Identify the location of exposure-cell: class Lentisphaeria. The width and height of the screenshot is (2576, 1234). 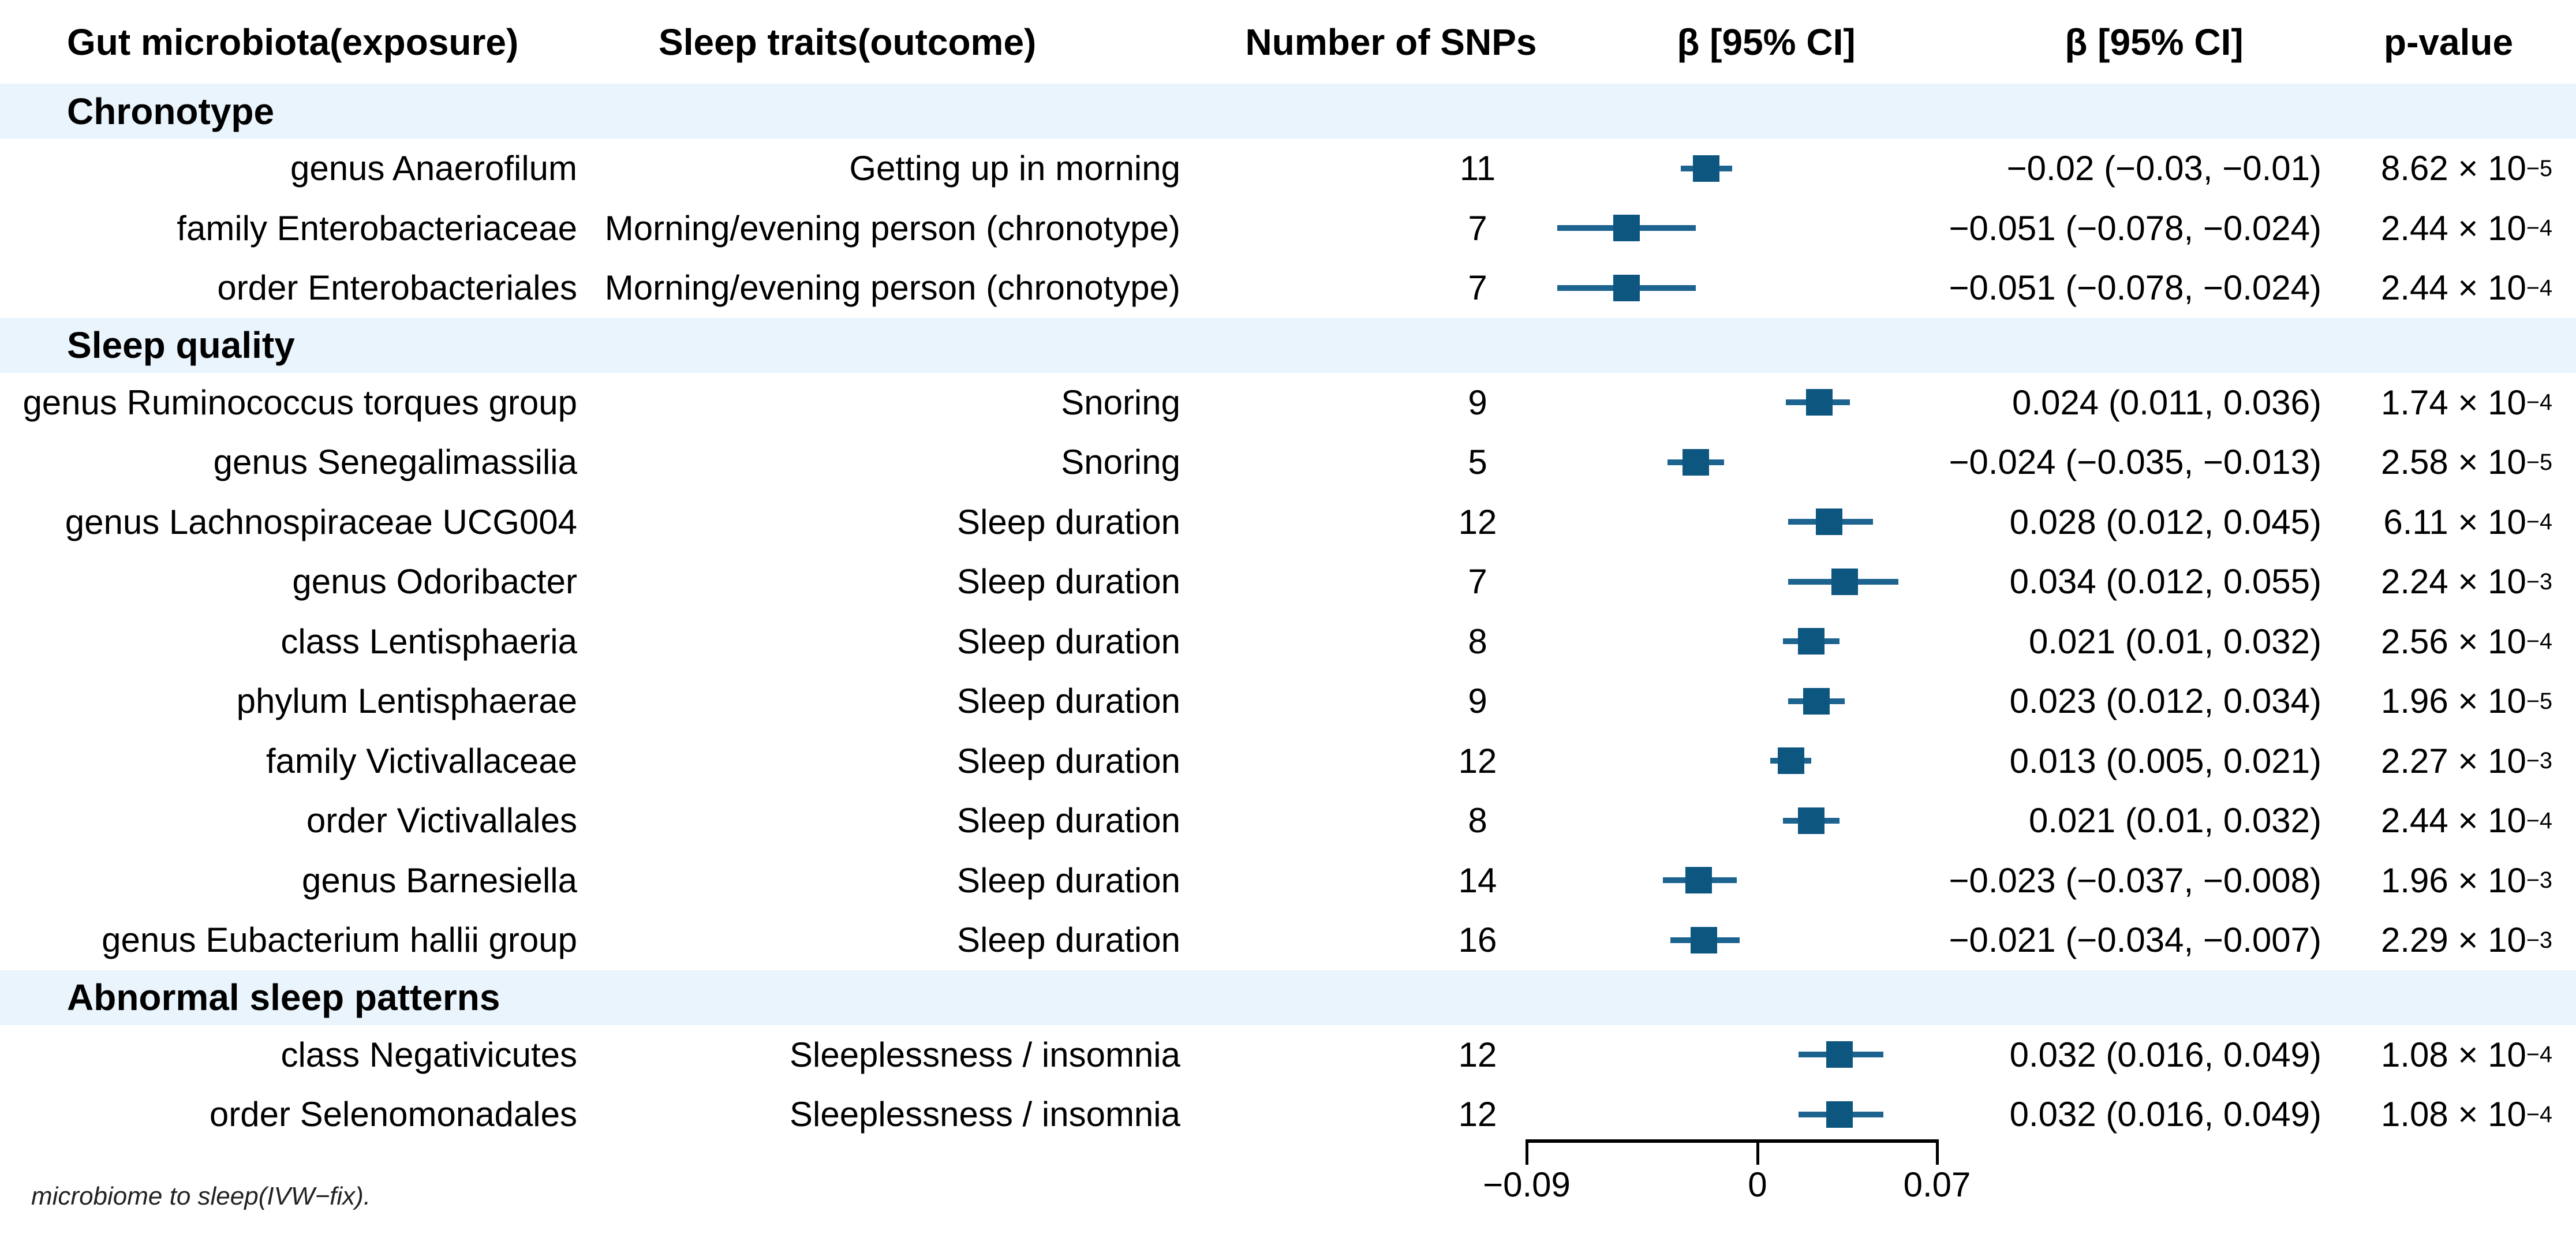
(429, 641).